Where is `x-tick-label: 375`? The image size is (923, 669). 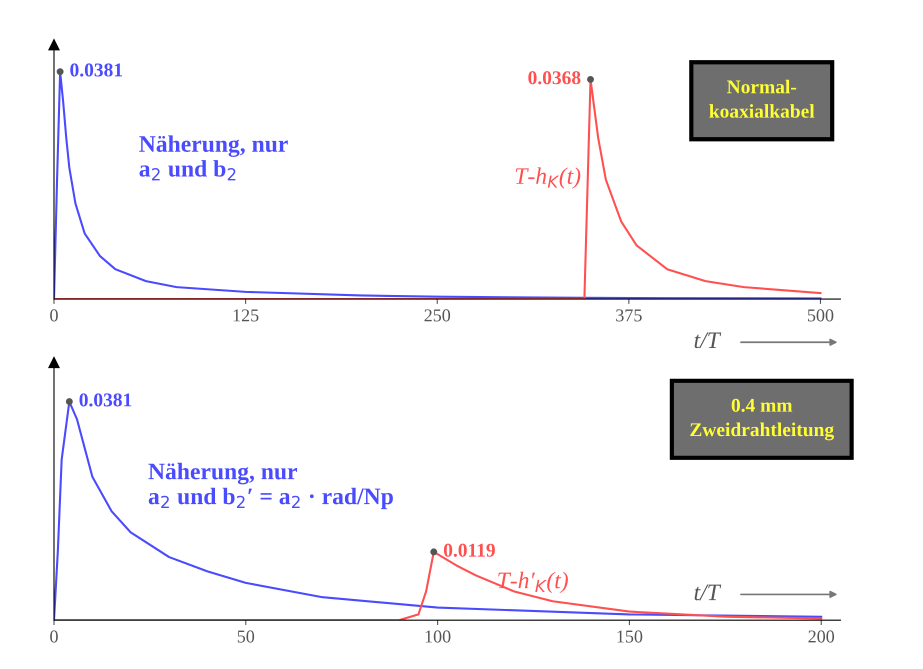 x-tick-label: 375 is located at coordinates (629, 315).